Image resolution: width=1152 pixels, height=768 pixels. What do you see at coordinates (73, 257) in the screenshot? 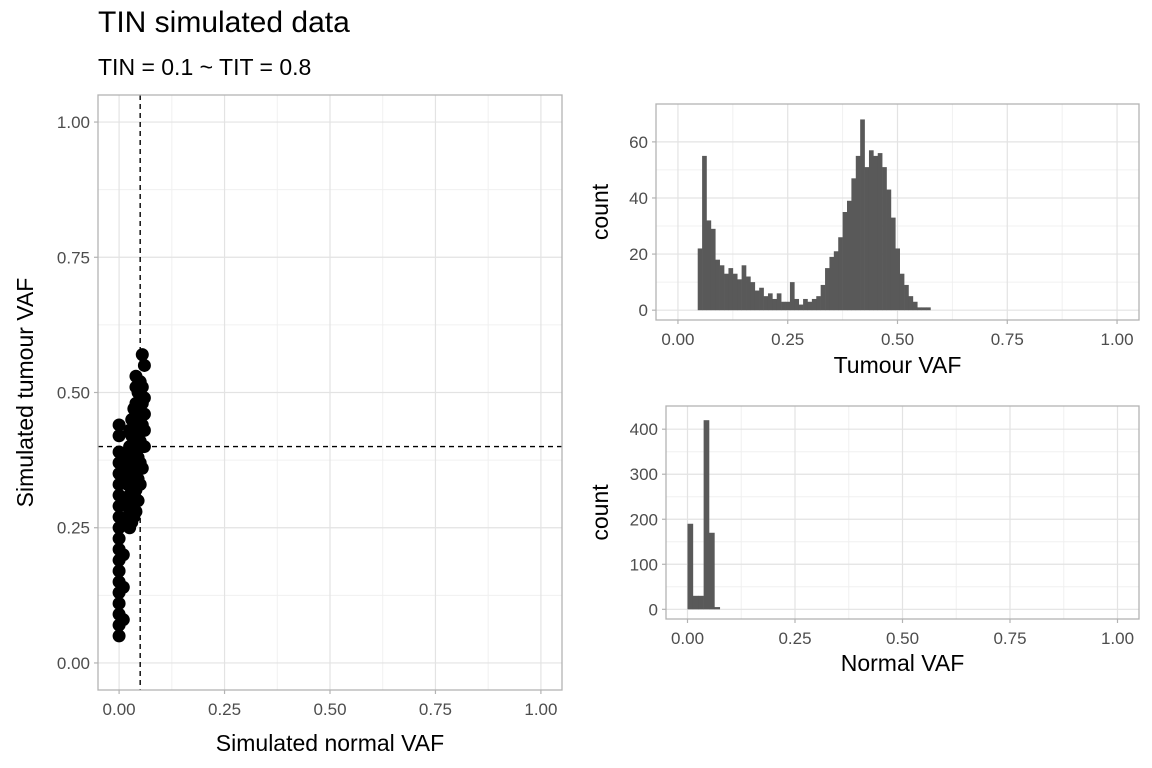
I see `y-tick-label: 0.75` at bounding box center [73, 257].